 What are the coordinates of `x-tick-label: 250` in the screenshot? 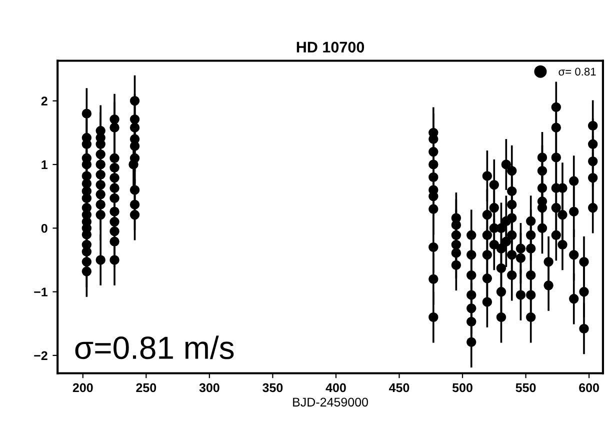 It's located at (146, 387).